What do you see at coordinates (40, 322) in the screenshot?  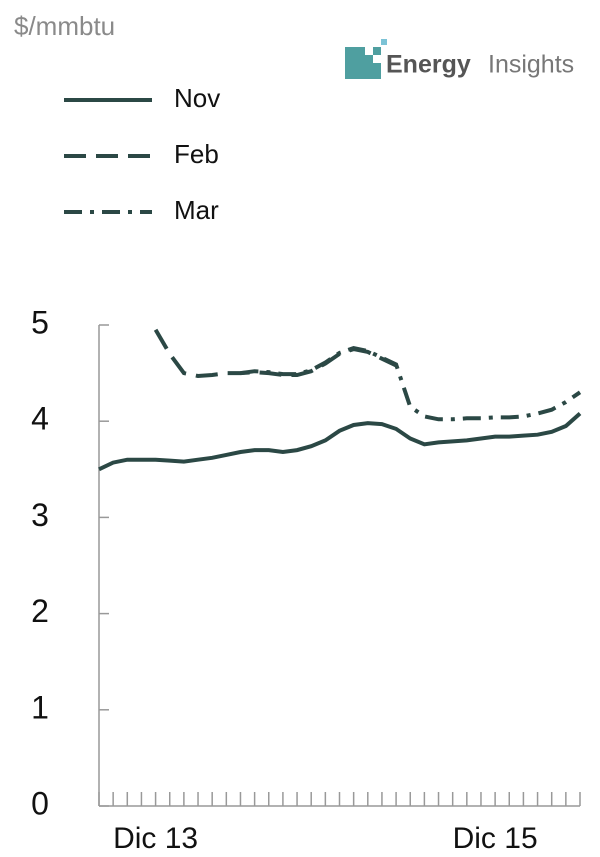 I see `y-tick-label: 5` at bounding box center [40, 322].